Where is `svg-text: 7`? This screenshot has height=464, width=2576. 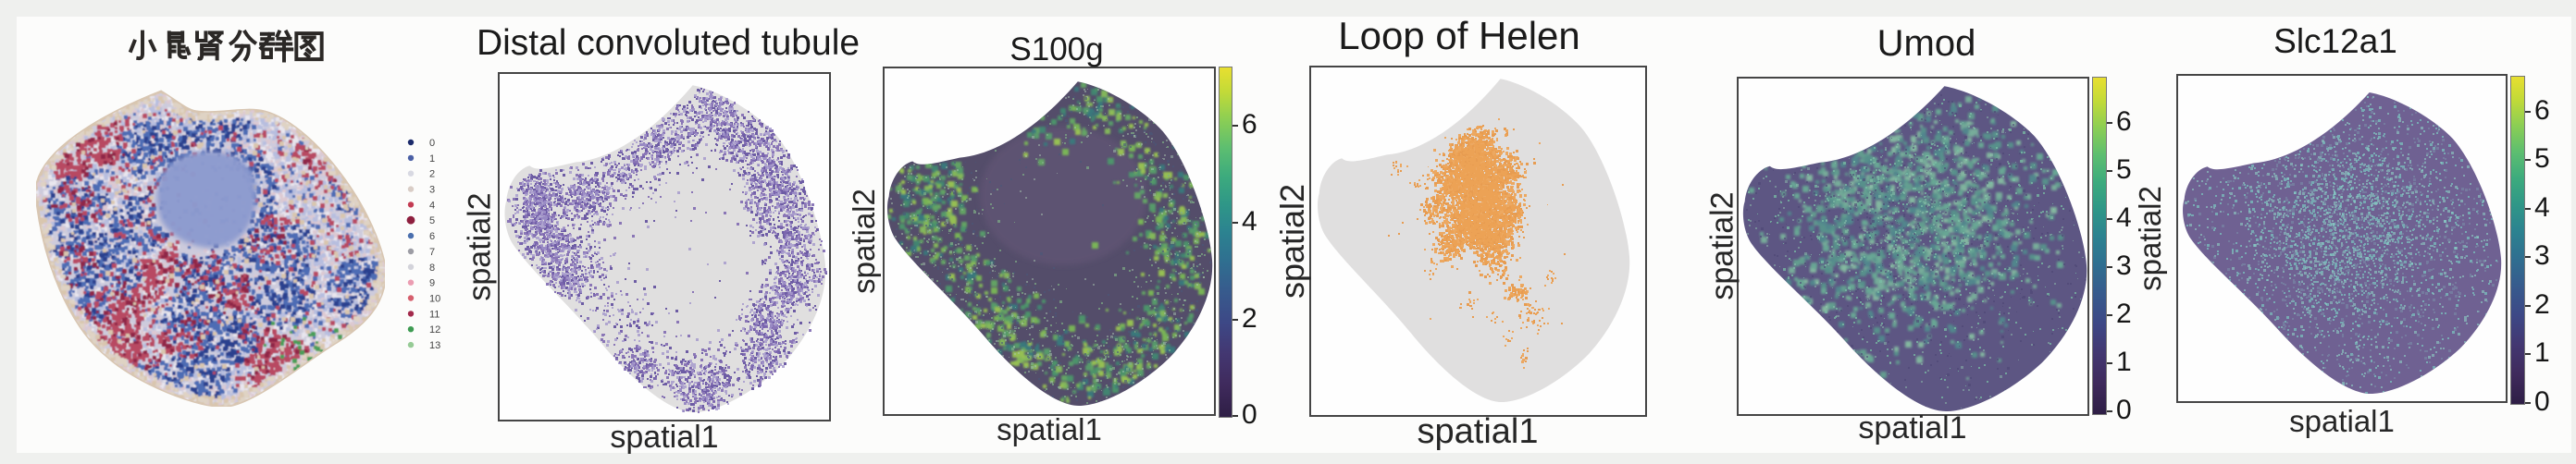
svg-text: 7 is located at coordinates (432, 252).